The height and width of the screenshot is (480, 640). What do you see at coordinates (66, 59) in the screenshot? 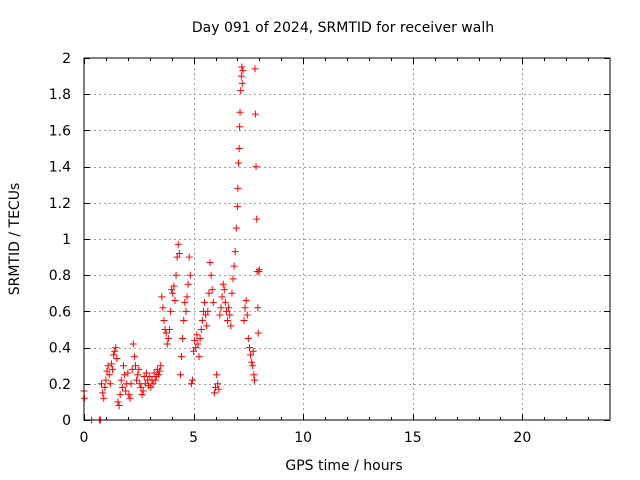
I see `y-tick-label: 2` at bounding box center [66, 59].